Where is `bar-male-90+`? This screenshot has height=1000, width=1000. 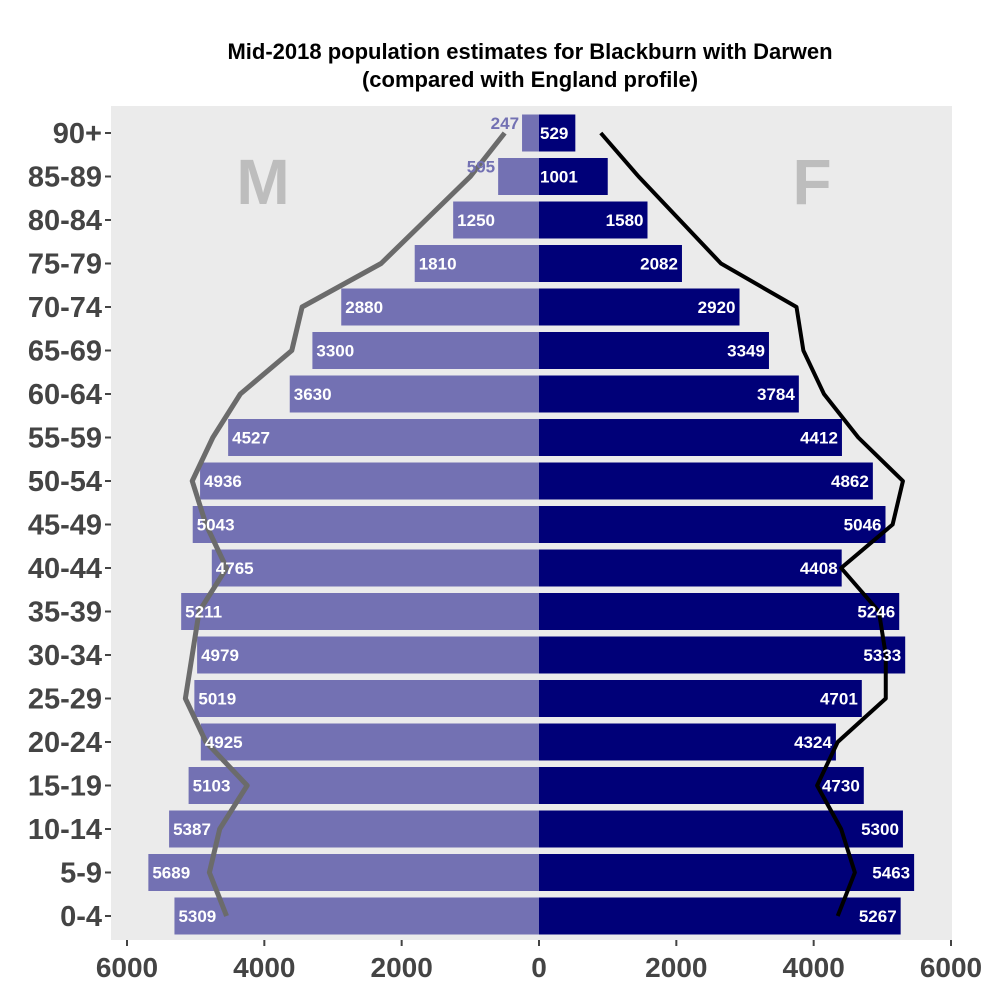 bar-male-90+ is located at coordinates (530, 133).